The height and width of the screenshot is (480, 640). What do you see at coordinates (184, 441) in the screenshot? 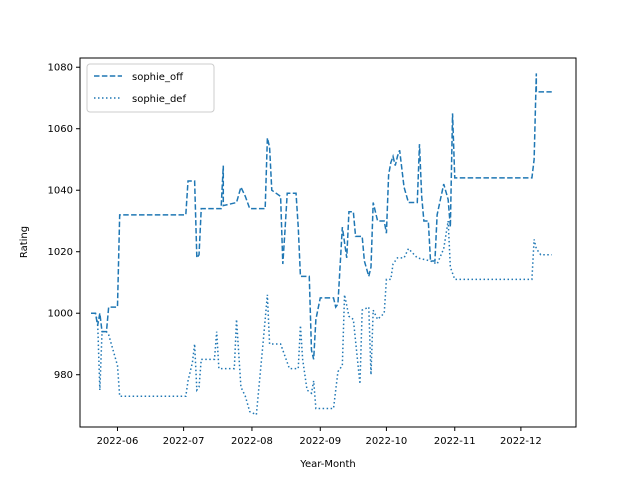
I see `x-tick-label: 2022-07` at bounding box center [184, 441].